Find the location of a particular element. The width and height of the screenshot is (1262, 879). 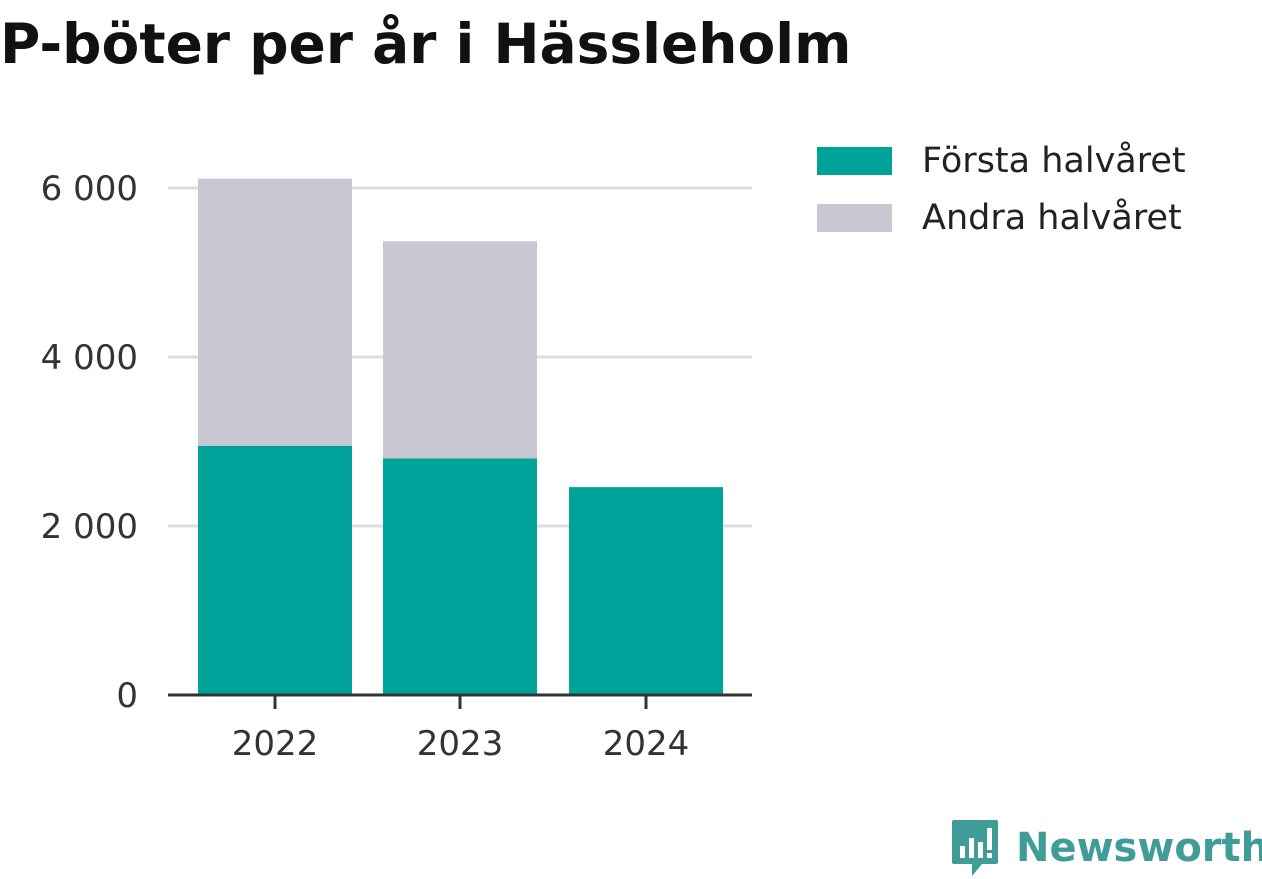

axes is located at coordinates (460, 701).